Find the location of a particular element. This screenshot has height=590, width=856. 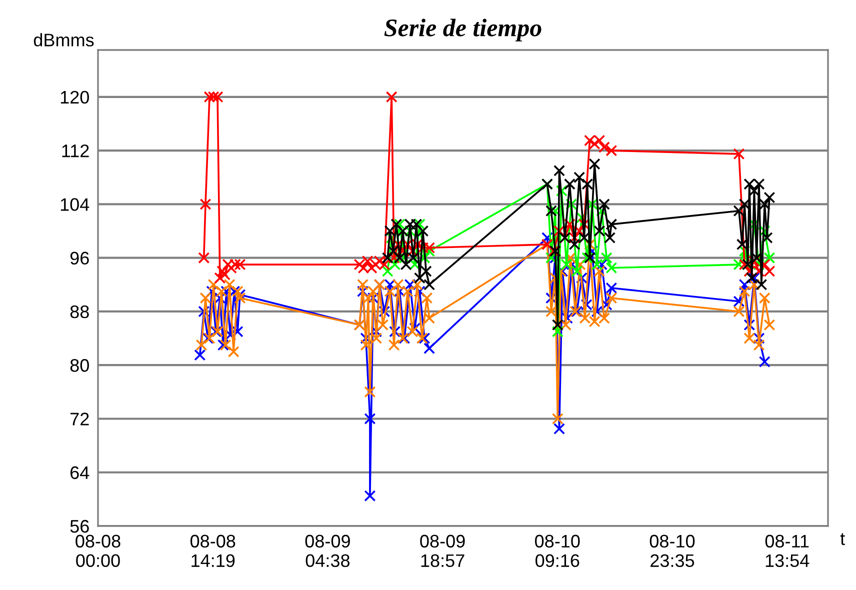

y-tick-label: 64 is located at coordinates (80, 473).